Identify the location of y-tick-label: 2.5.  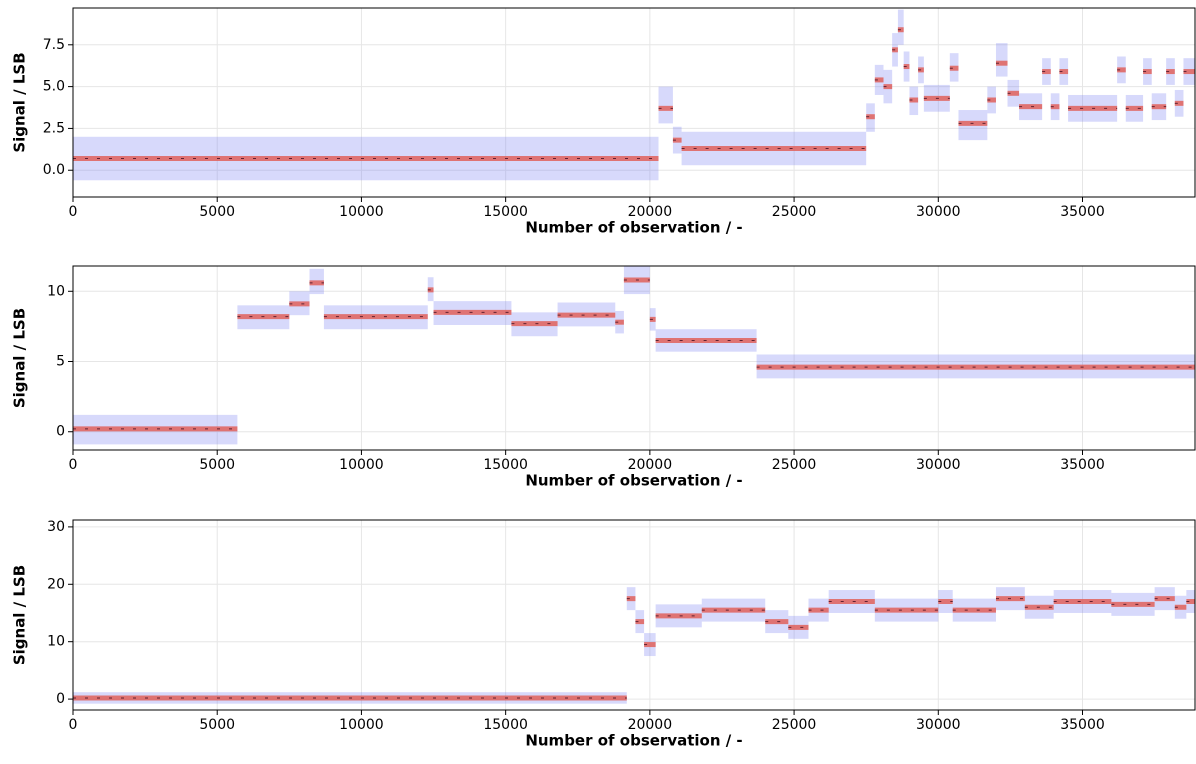
(54, 128).